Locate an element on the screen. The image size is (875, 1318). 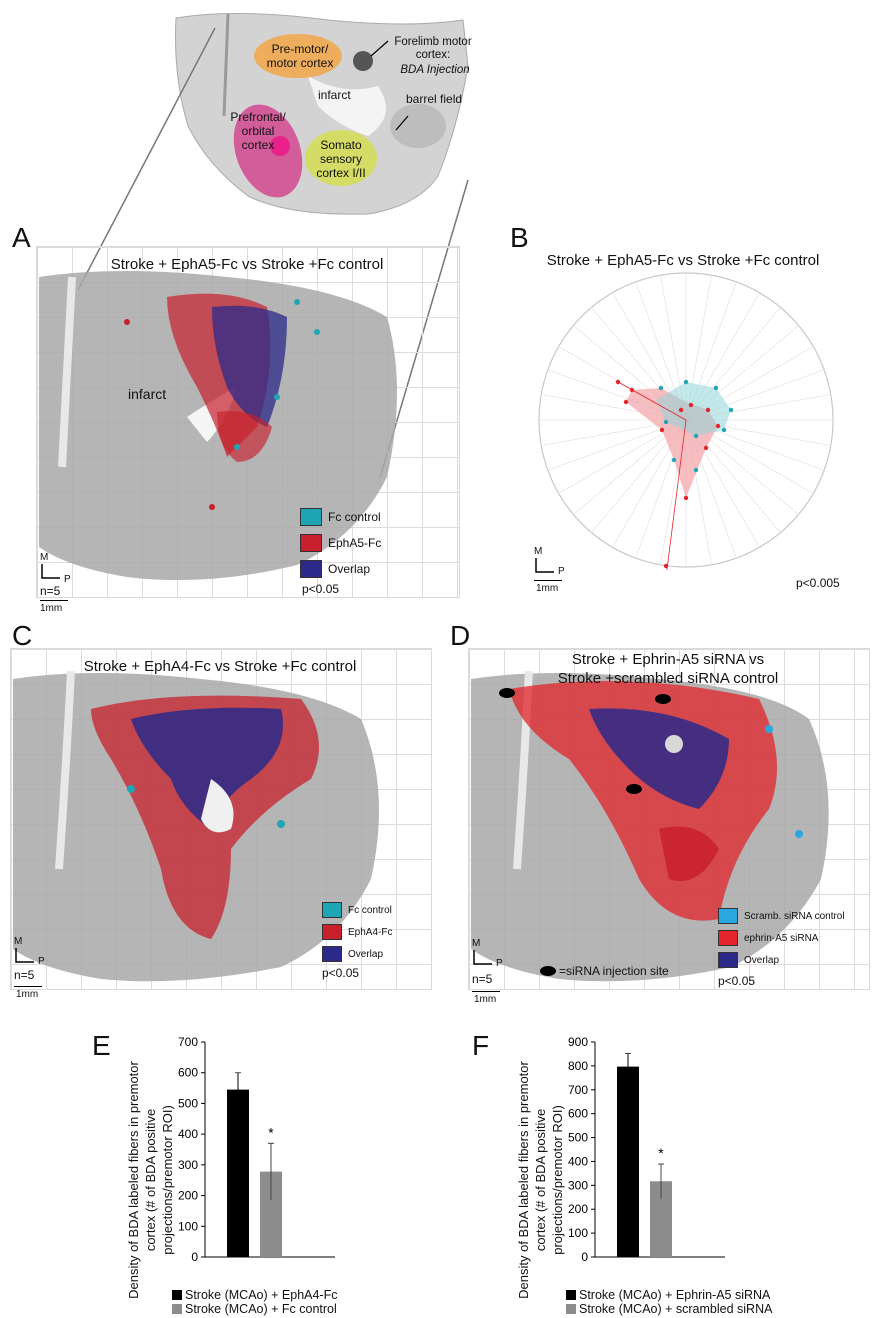
panel-c-section is located at coordinates (221, 819).